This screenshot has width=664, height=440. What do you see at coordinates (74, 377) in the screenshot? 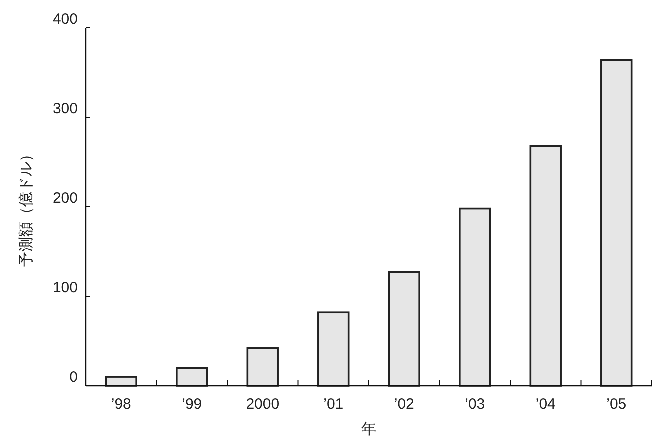
I see `y-tick-label: 0` at bounding box center [74, 377].